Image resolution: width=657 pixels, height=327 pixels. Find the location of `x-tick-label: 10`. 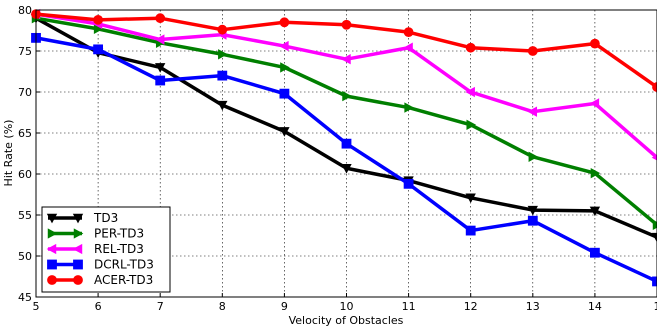

x-tick-label: 10 is located at coordinates (347, 306).